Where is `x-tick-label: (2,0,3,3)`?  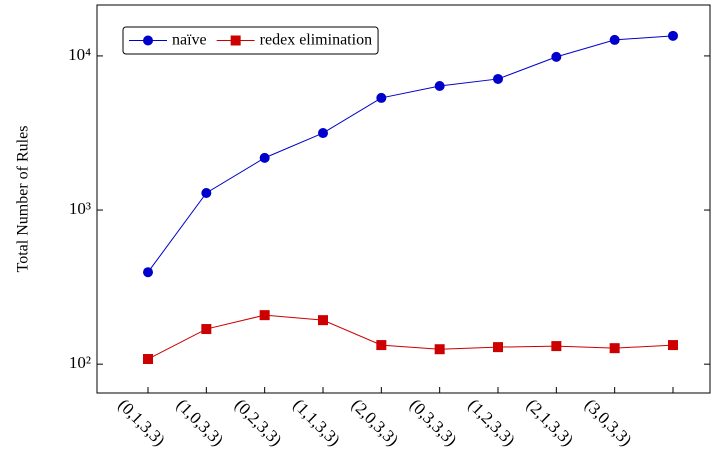
x-tick-label: (2,0,3,3) is located at coordinates (375, 422).